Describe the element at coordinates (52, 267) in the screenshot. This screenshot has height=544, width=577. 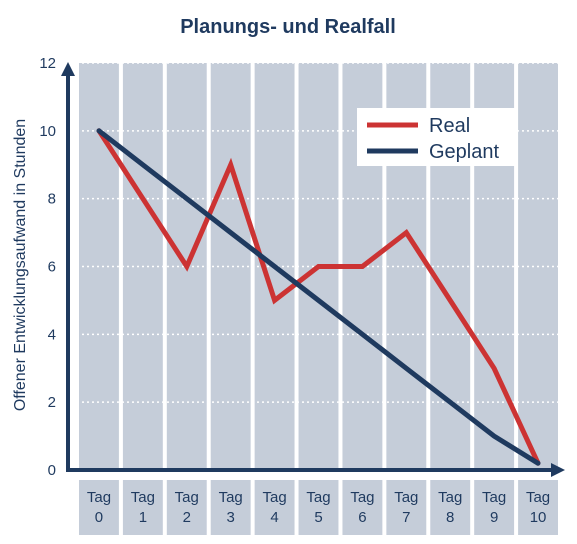
I see `y-tick-label: 6` at that location.